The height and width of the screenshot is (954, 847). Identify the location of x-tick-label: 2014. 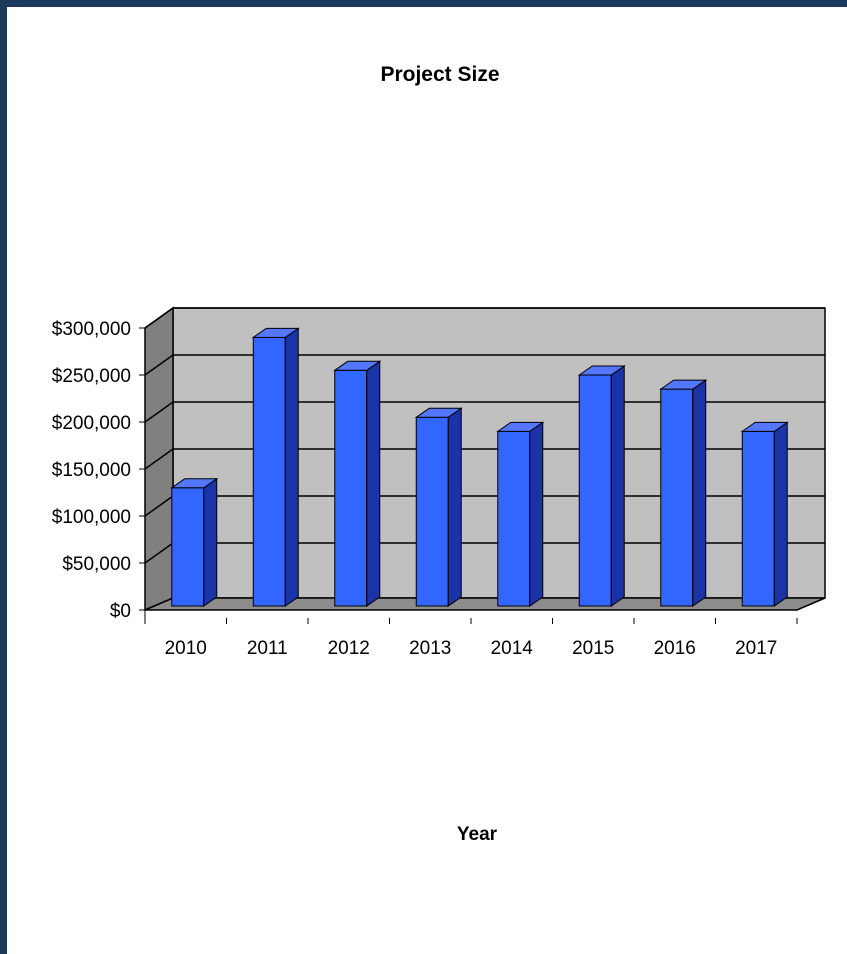
(512, 648).